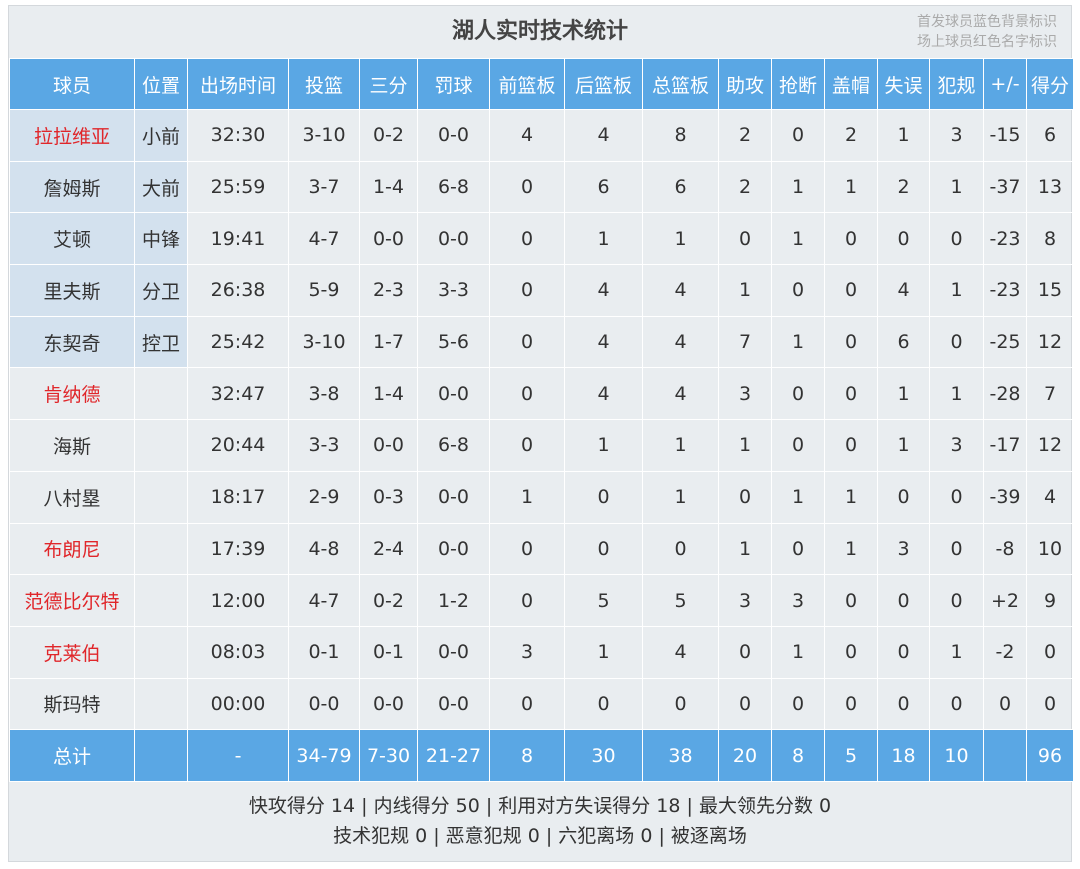  I want to click on player-name: 里夫斯, so click(72, 290).